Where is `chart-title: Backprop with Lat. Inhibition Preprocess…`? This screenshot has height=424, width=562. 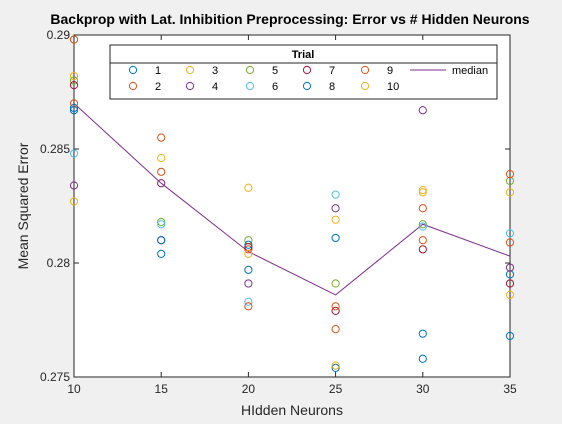 chart-title: Backprop with Lat. Inhibition Preprocess… is located at coordinates (289, 19).